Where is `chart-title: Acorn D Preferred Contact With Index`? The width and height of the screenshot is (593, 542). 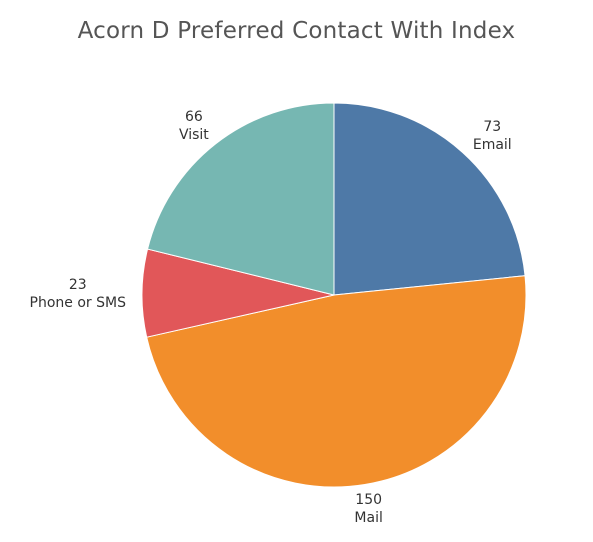 chart-title: Acorn D Preferred Contact With Index is located at coordinates (296, 31).